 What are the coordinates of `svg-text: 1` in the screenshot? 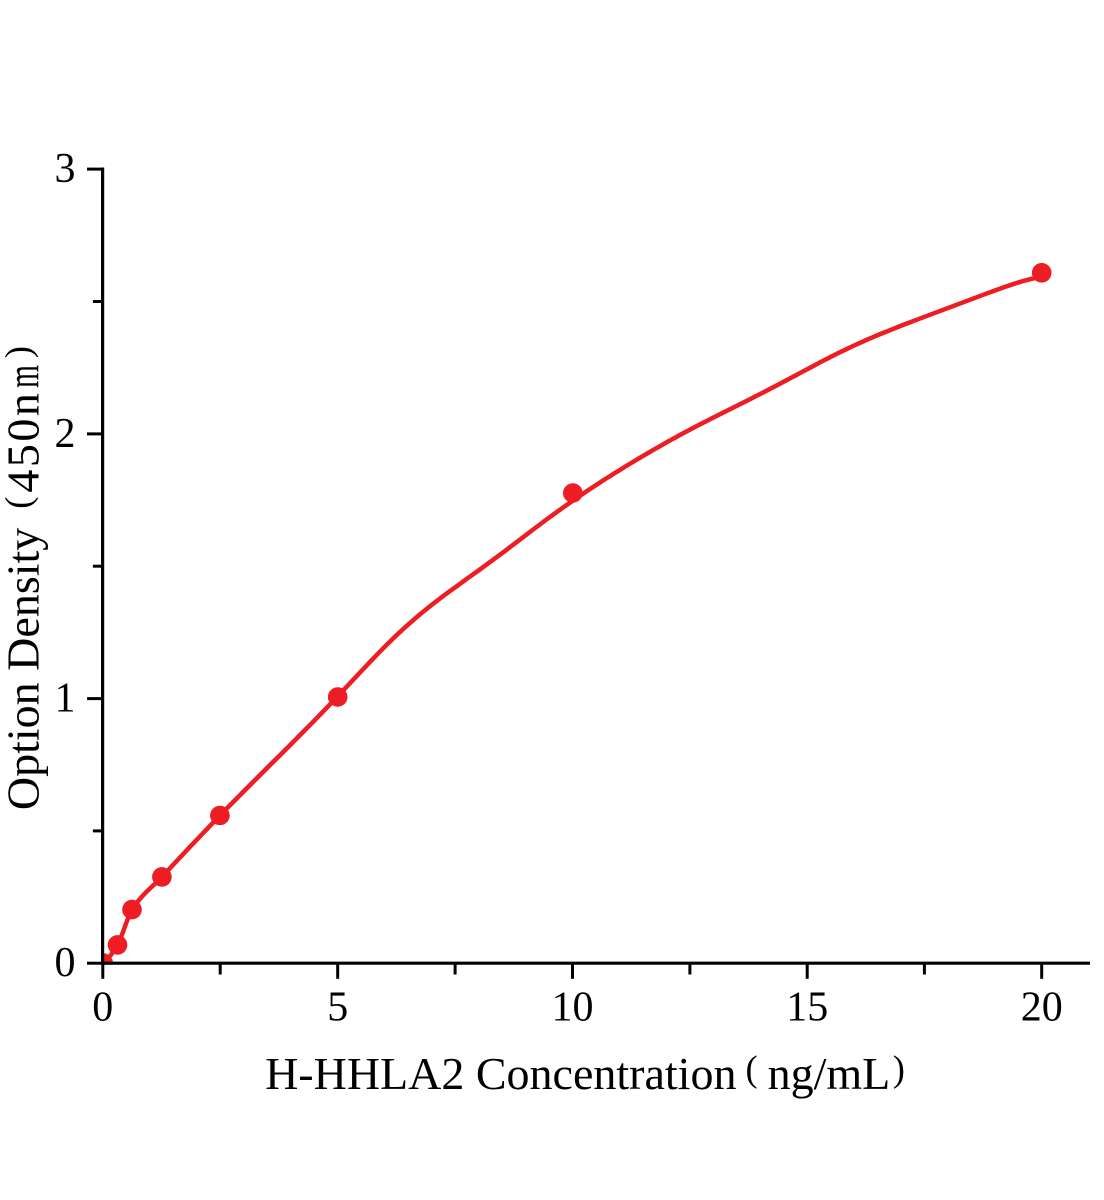 It's located at (65, 699).